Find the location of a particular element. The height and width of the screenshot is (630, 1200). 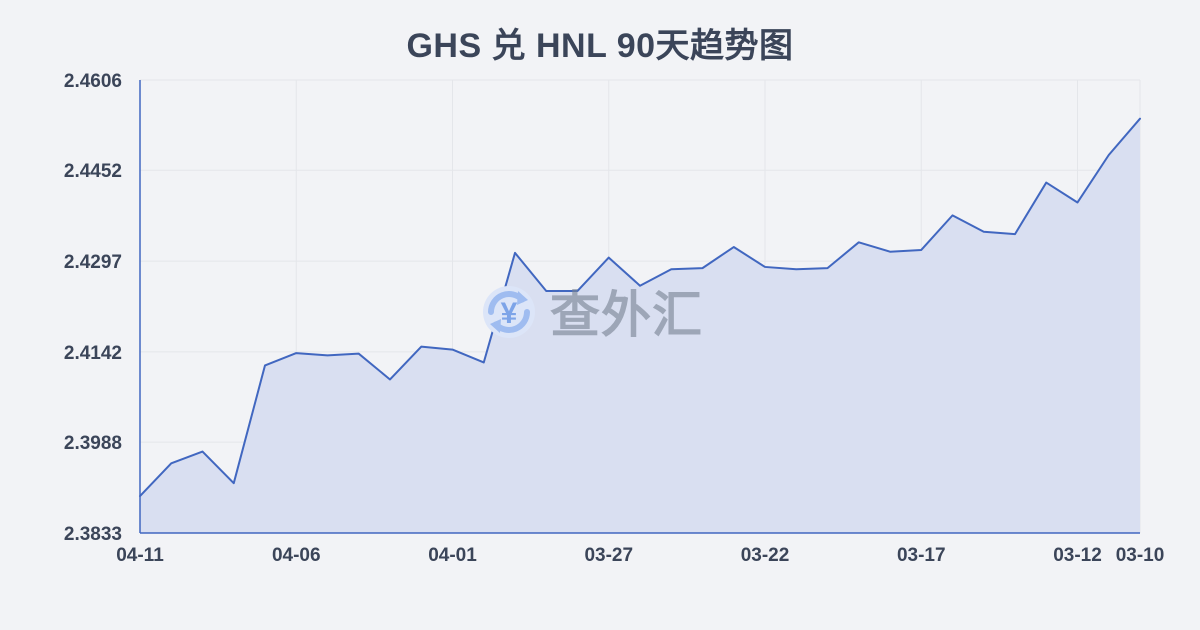

y-axis-tick-label: 2.3833 is located at coordinates (93, 534).